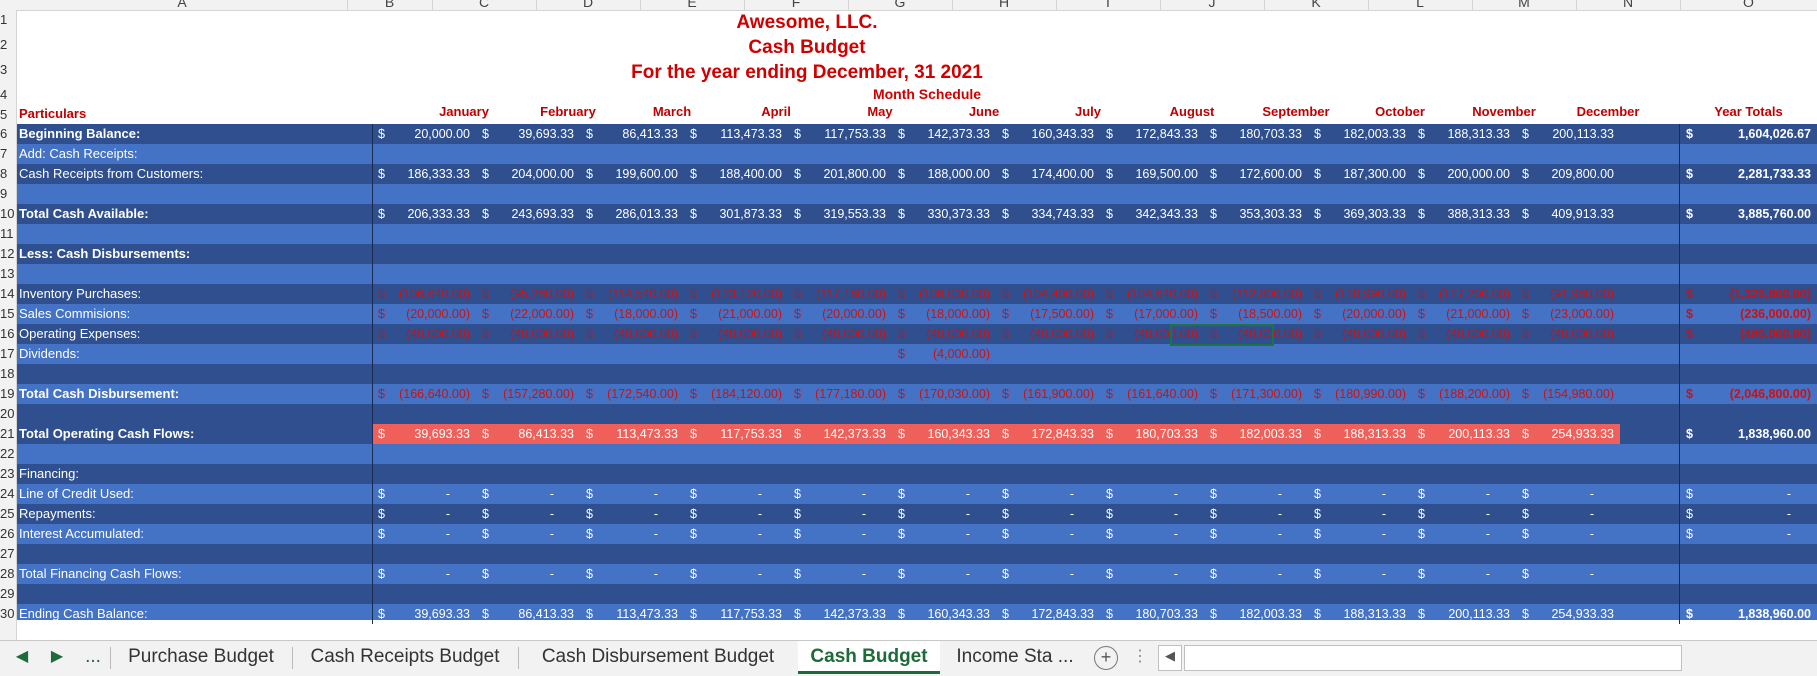 The height and width of the screenshot is (676, 1817). Describe the element at coordinates (4, 114) in the screenshot. I see `row-number-5: 5` at that location.